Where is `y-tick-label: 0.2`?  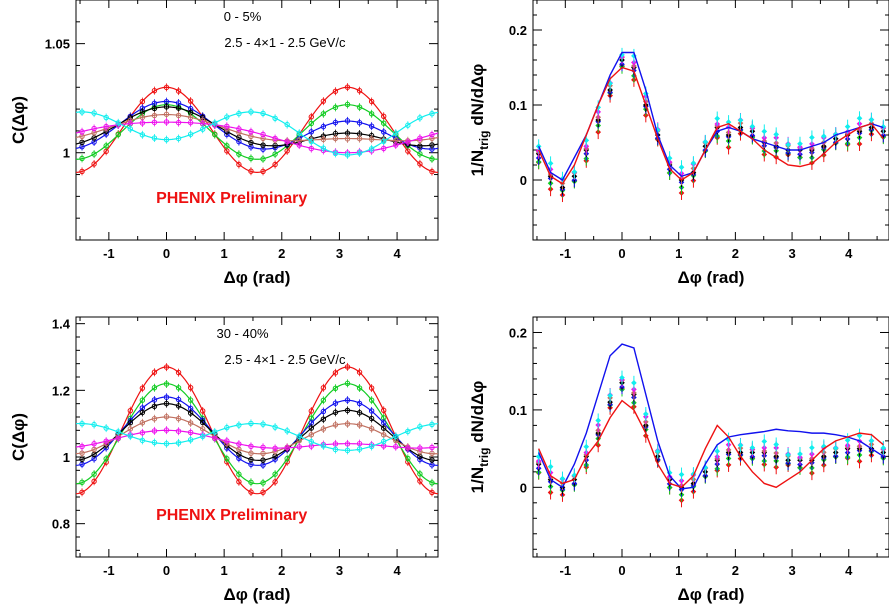
y-tick-label: 0.2 is located at coordinates (518, 332).